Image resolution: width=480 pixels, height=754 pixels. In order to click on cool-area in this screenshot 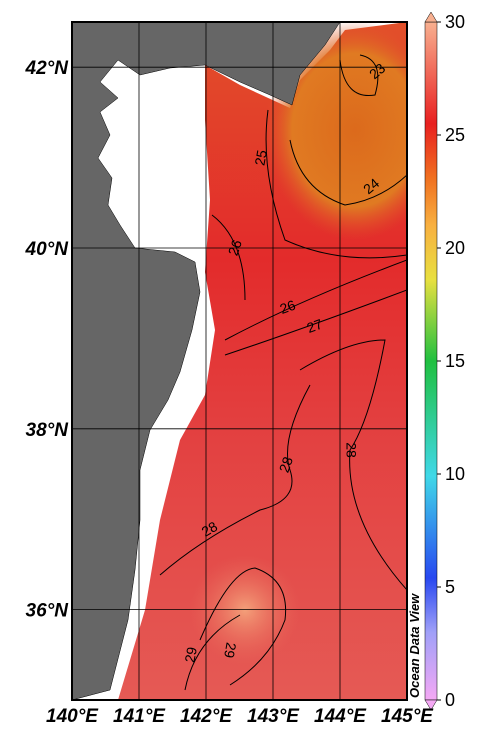, I will do `click(336, 131)`.